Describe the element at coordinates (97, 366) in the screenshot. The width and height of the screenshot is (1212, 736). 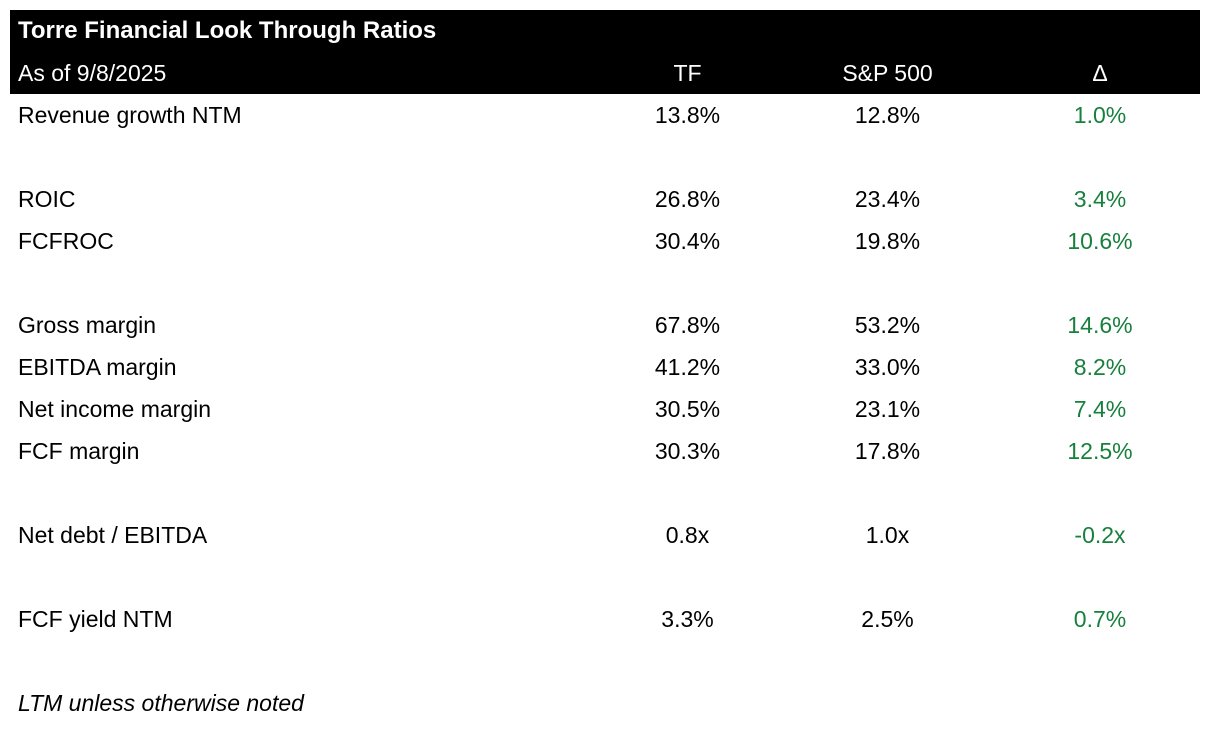
I see `row-label: EBITDA margin` at that location.